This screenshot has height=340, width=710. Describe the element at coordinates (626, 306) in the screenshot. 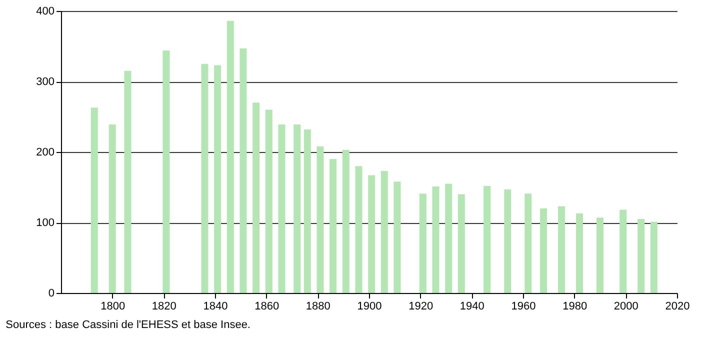

I see `x-tick-label: 2000` at that location.